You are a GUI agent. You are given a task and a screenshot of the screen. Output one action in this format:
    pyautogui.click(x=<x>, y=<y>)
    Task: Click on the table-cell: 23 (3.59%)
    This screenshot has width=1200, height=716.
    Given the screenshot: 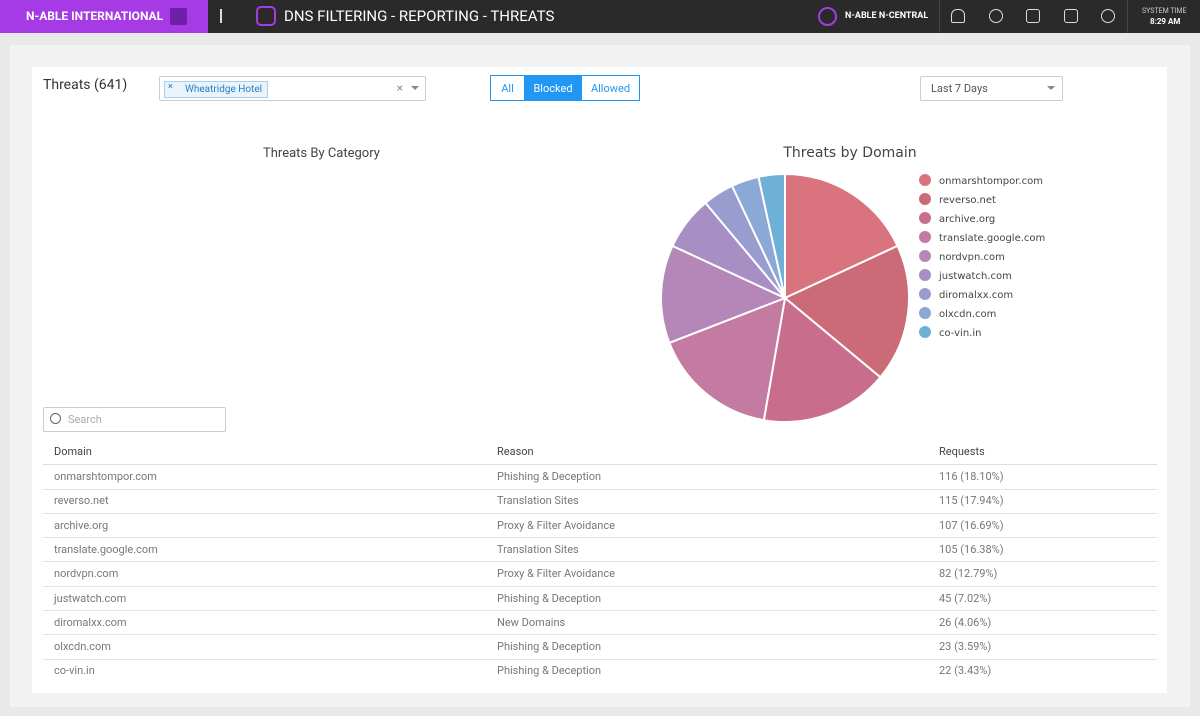 What is the action you would take?
    pyautogui.click(x=965, y=647)
    